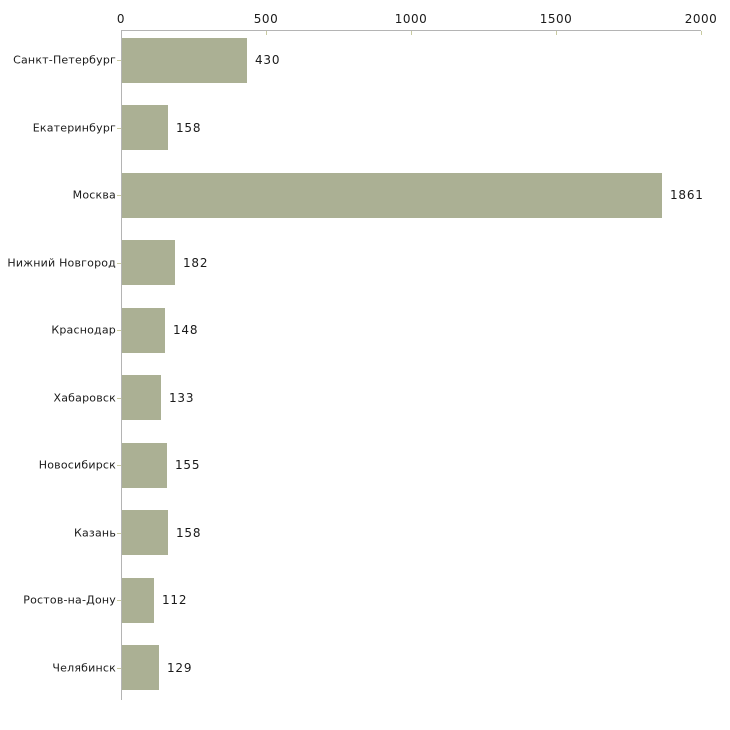 The width and height of the screenshot is (730, 730). Describe the element at coordinates (94, 532) in the screenshot. I see `category-label: Казань` at that location.